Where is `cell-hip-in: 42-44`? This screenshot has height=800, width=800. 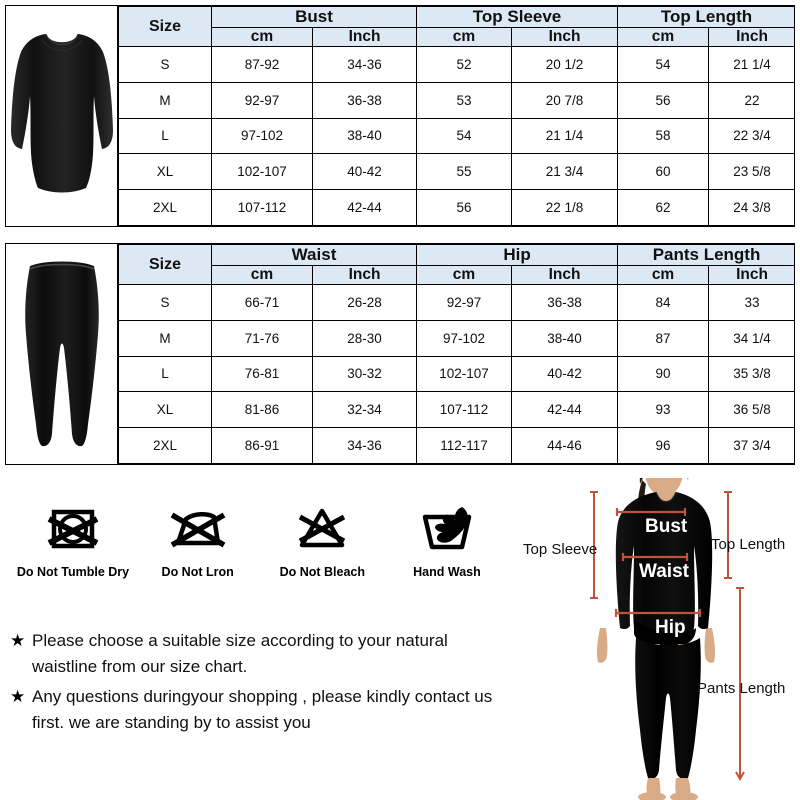 cell-hip-in: 42-44 is located at coordinates (564, 410).